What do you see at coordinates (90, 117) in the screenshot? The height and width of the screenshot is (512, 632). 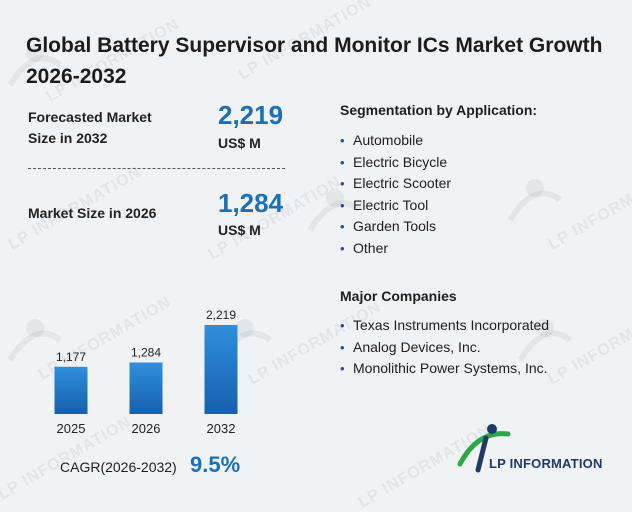 I see `kpi-forecast-label-line1: Forecasted Market` at bounding box center [90, 117].